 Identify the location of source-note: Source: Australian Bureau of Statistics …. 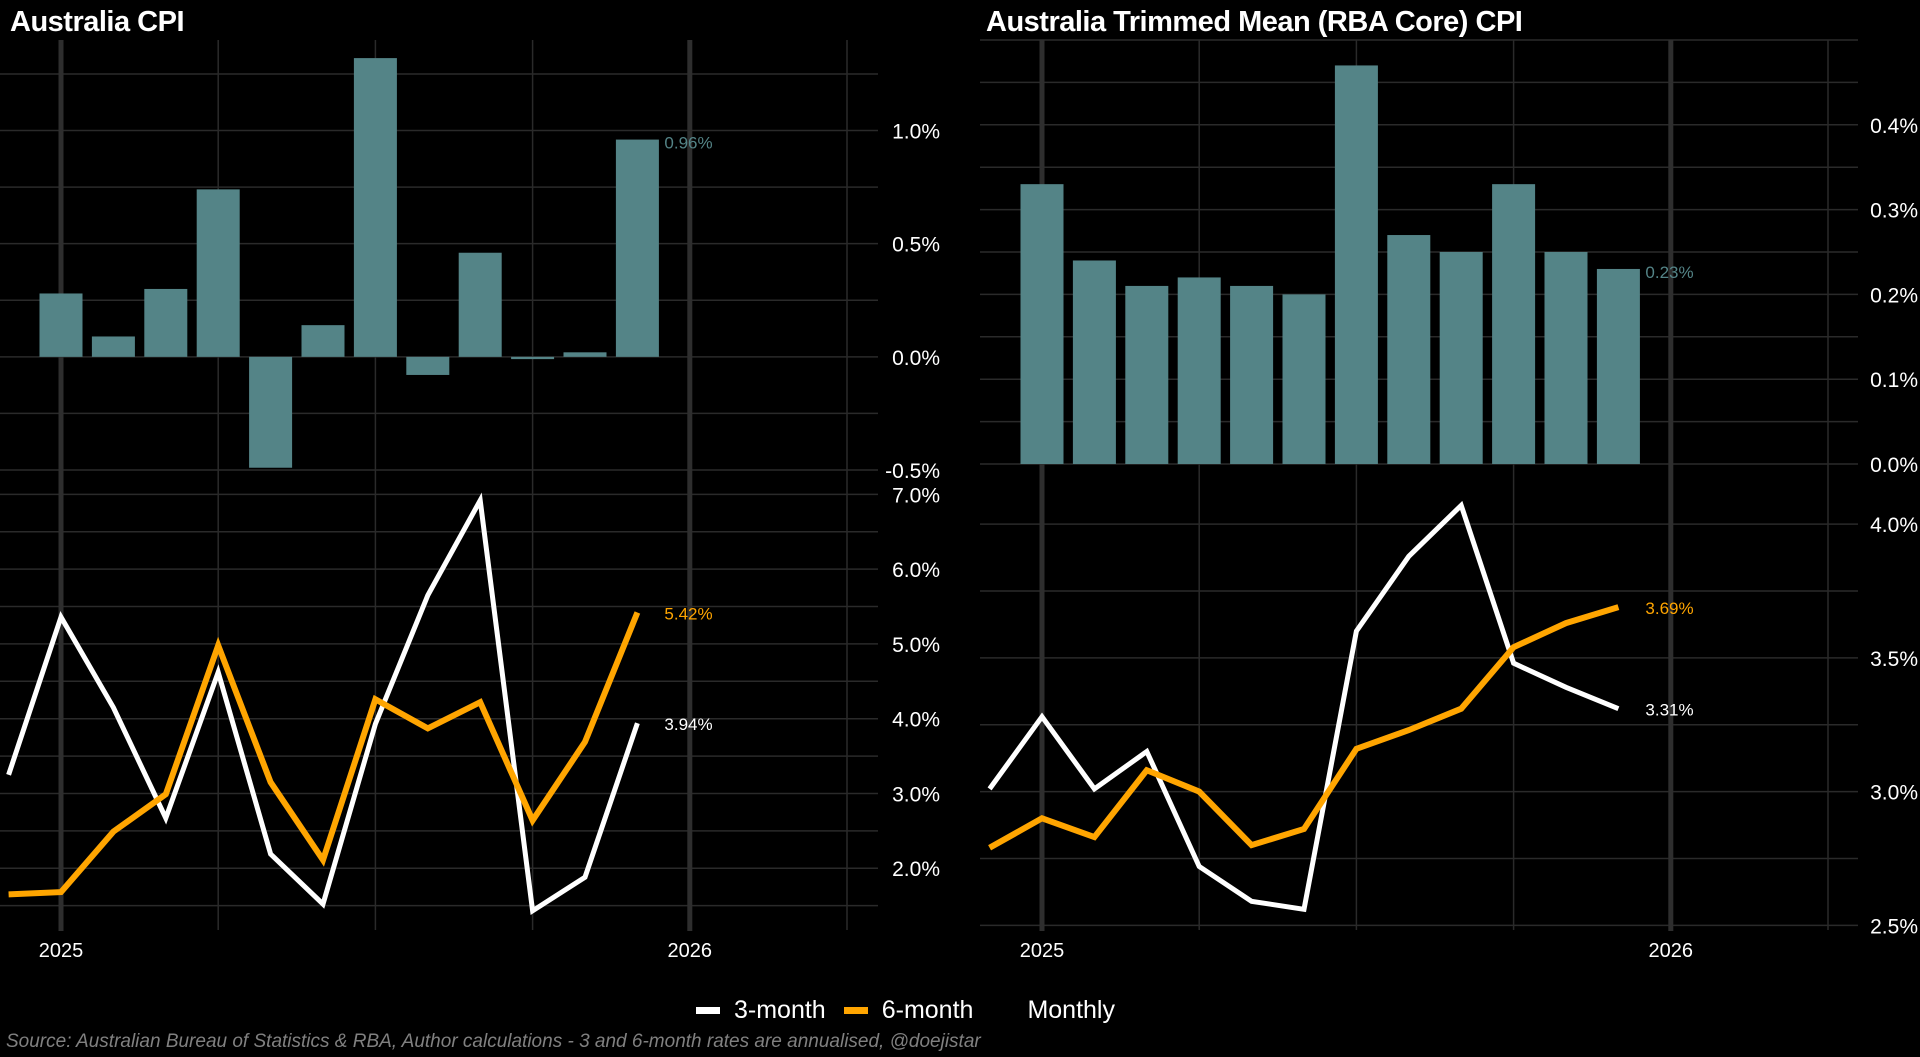
(493, 1041).